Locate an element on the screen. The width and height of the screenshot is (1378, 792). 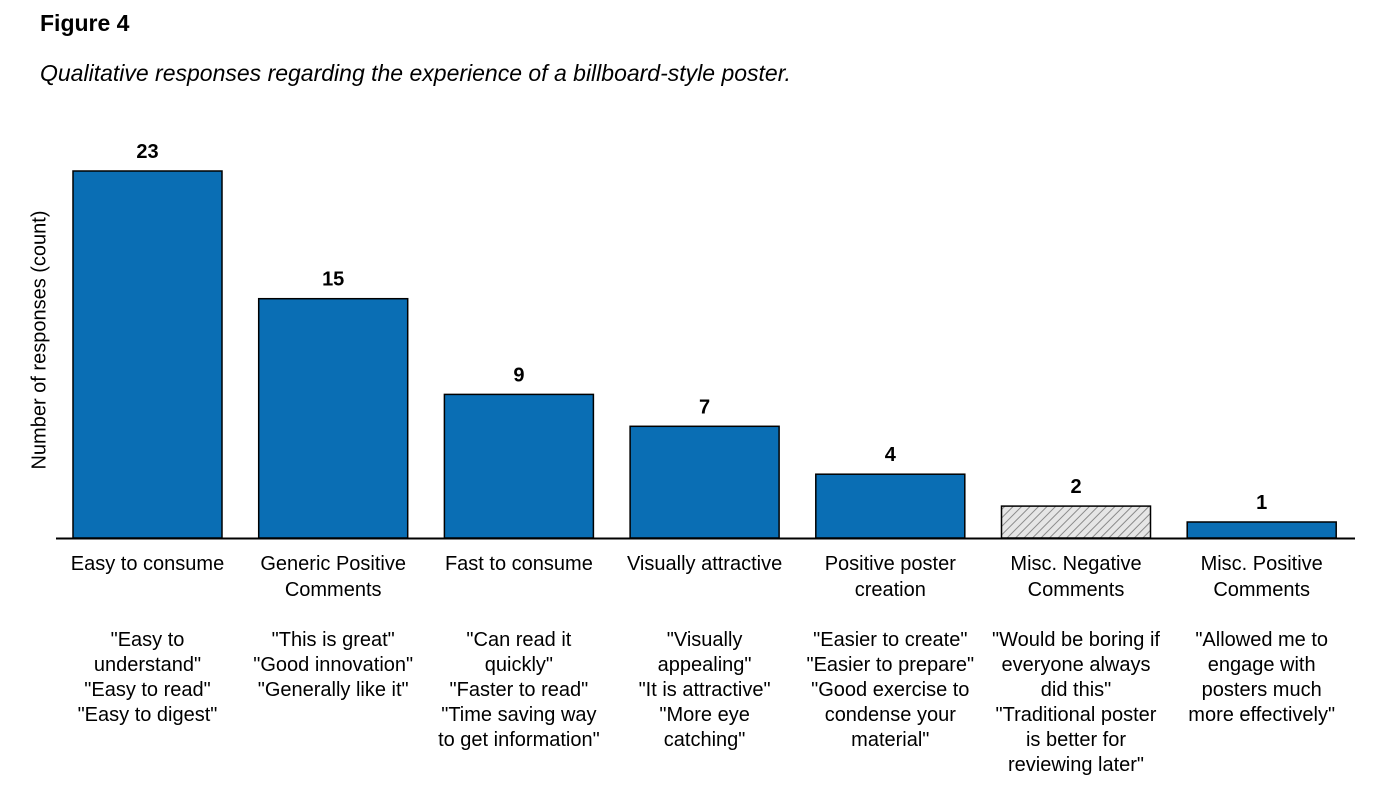
category-label-2: Generic Positive Comments is located at coordinates (333, 577).